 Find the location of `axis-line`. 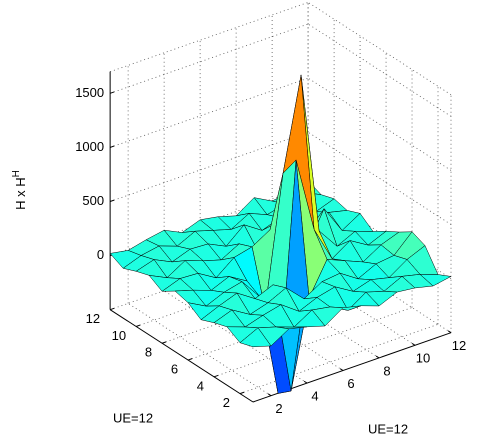

axis-line is located at coordinates (181, 356).